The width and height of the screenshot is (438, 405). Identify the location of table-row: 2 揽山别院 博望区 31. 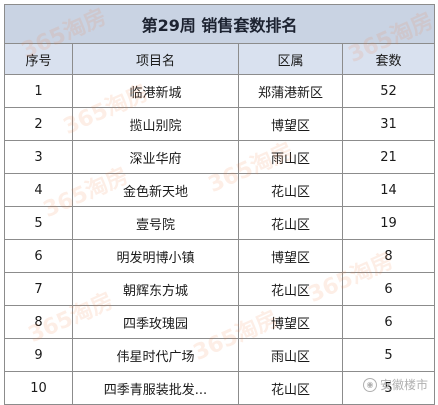
(220, 124).